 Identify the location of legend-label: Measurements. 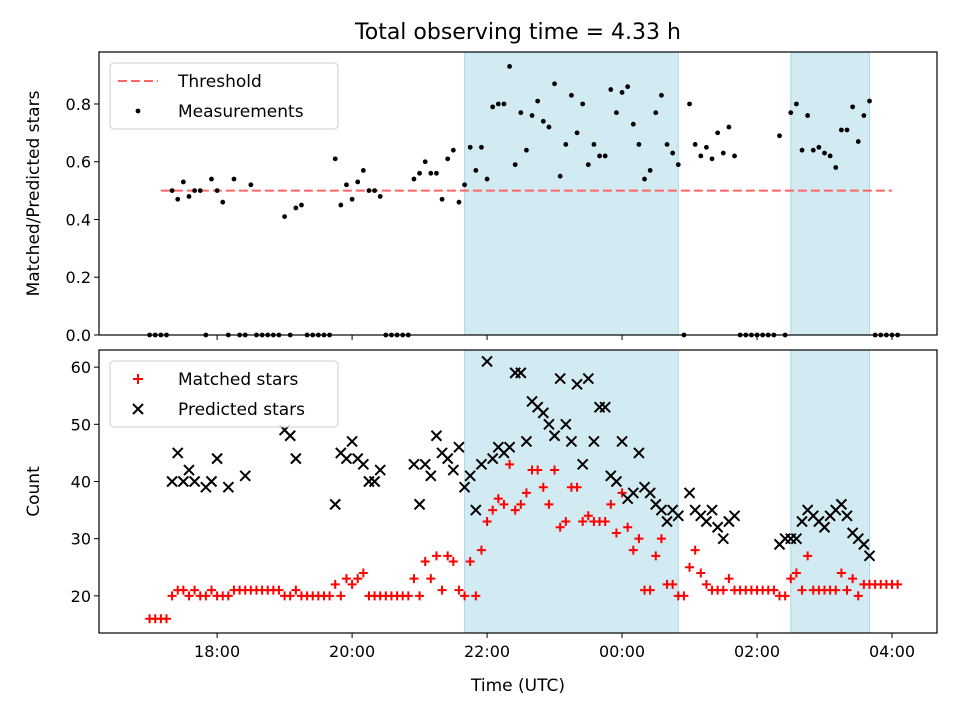
(241, 112).